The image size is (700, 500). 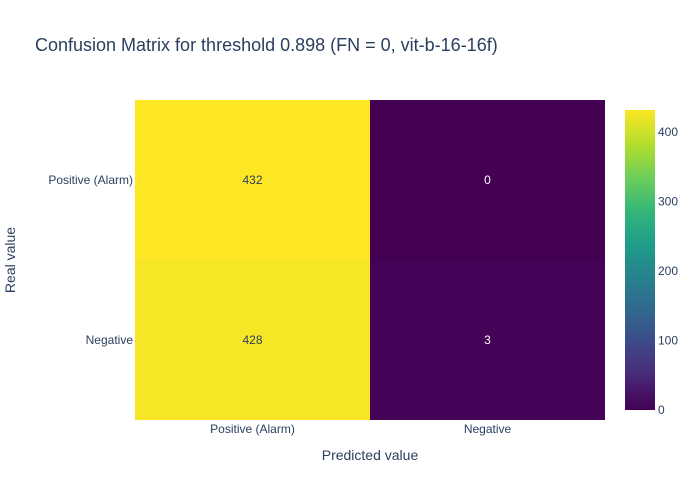 What do you see at coordinates (668, 202) in the screenshot?
I see `colorbar-tick-label: 300` at bounding box center [668, 202].